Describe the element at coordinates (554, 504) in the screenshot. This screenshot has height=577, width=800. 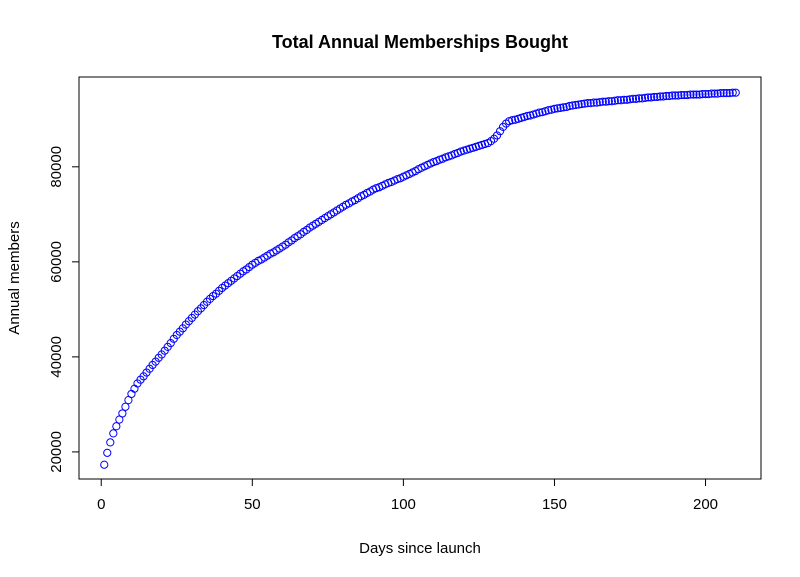
I see `x-tick-label: 150` at that location.